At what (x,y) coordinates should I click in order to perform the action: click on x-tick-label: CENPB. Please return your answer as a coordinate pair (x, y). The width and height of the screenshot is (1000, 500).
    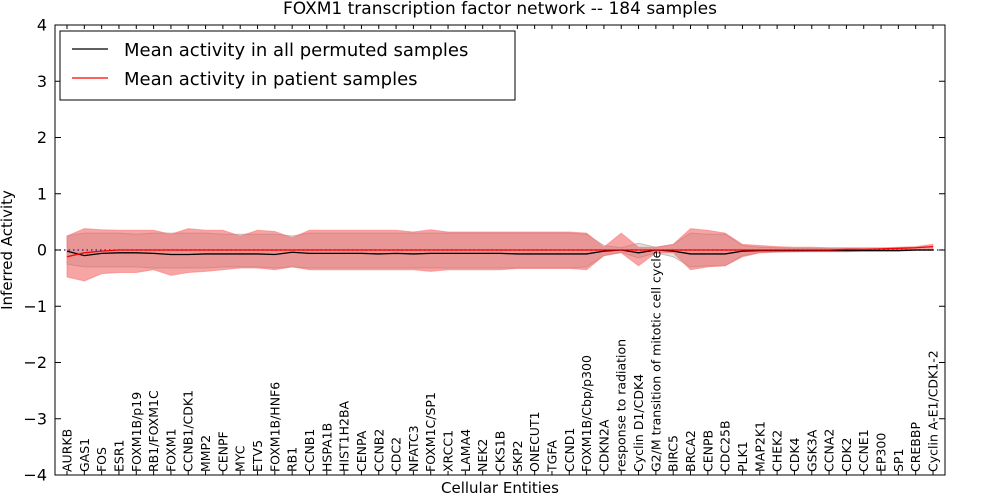
    Looking at the image, I should click on (707, 451).